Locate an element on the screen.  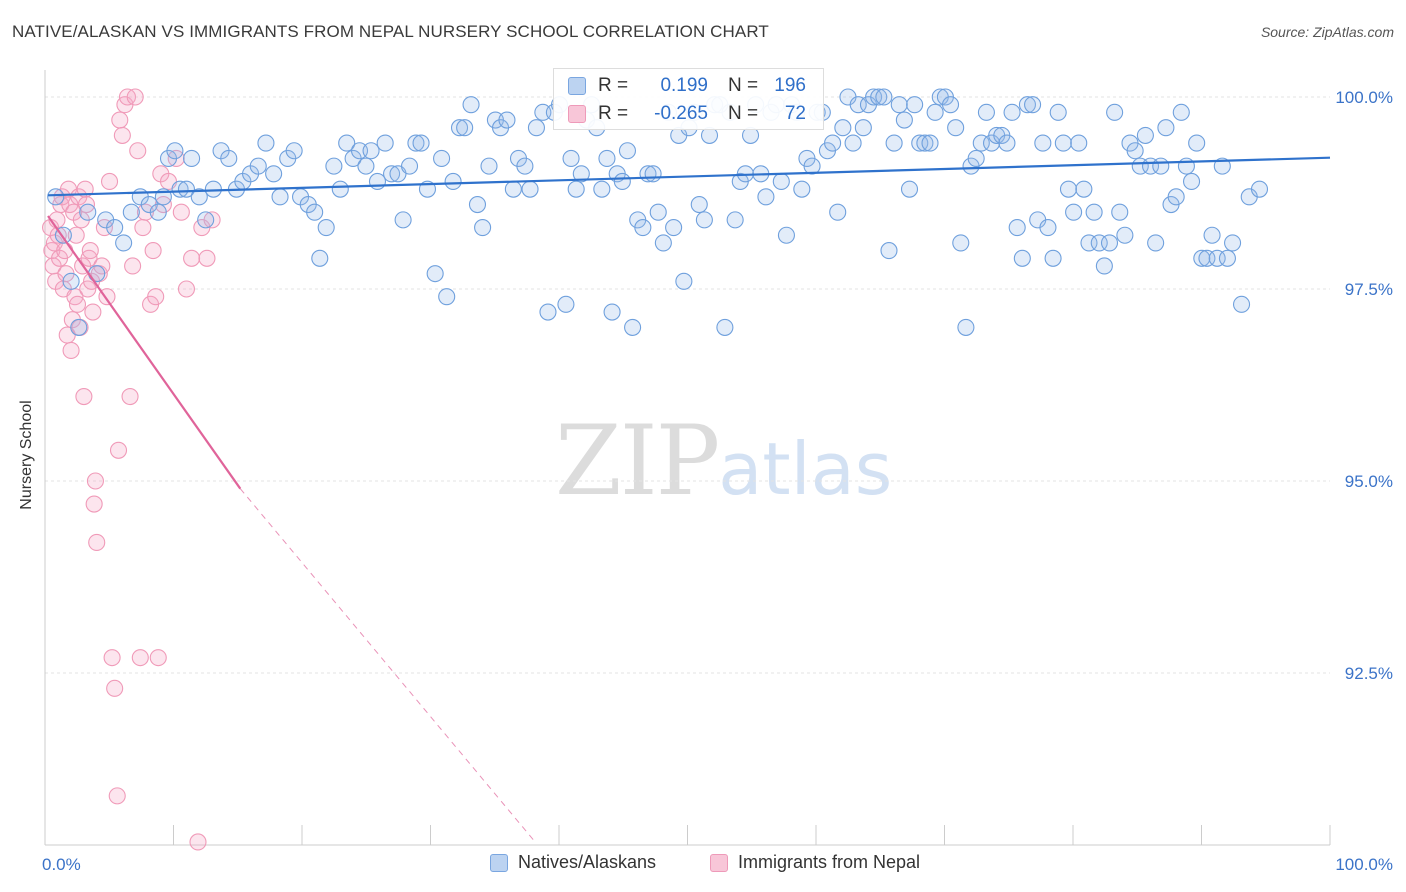
legend-n-label: N = is located at coordinates (743, 113).